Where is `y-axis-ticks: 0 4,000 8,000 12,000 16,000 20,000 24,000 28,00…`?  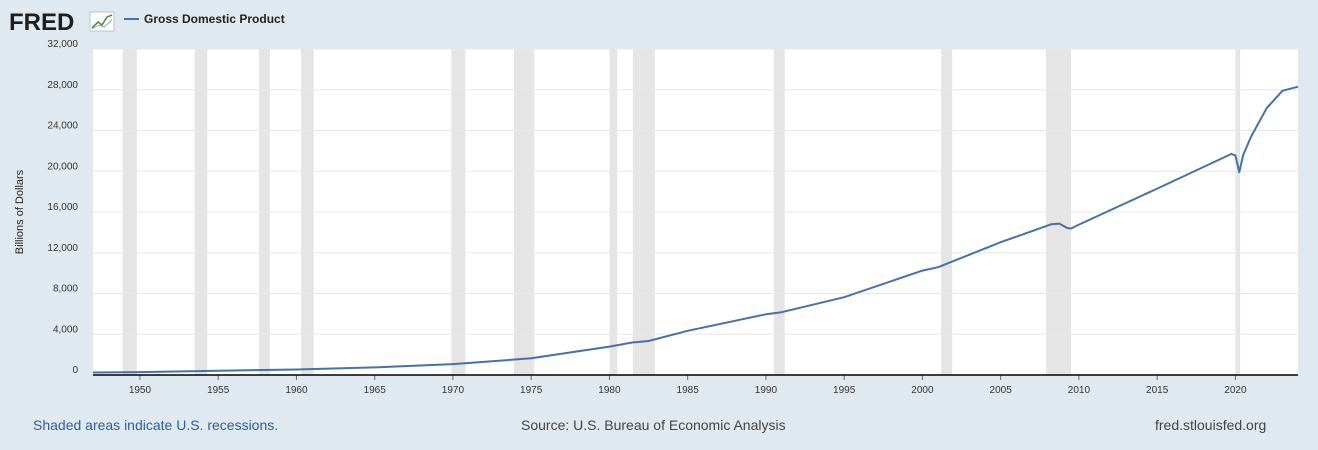
y-axis-ticks: 0 4,000 8,000 12,000 16,000 20,000 24,000 28,00… is located at coordinates (62, 207).